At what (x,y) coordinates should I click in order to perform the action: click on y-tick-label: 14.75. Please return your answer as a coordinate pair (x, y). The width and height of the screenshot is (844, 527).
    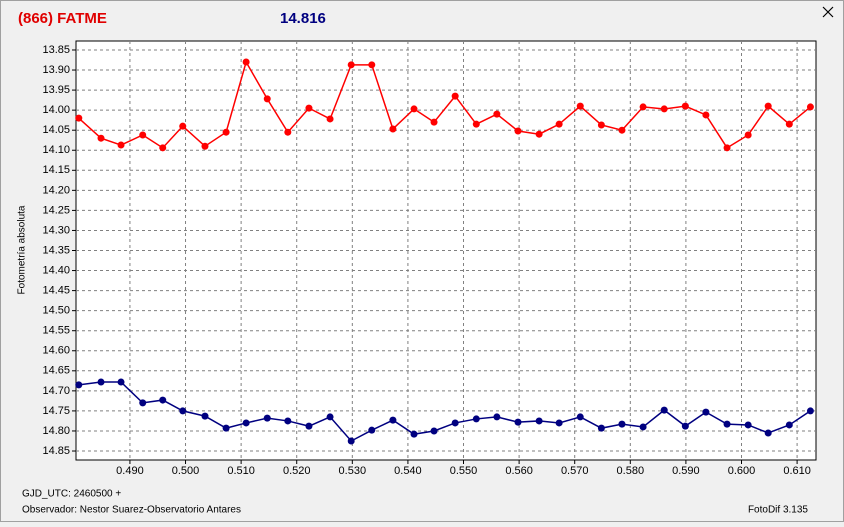
    Looking at the image, I should click on (56, 411).